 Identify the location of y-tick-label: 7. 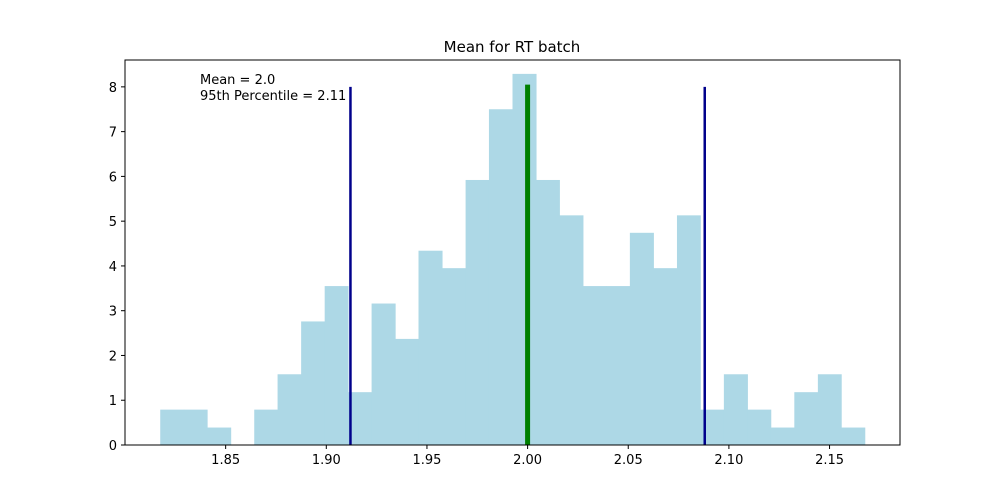
(113, 133).